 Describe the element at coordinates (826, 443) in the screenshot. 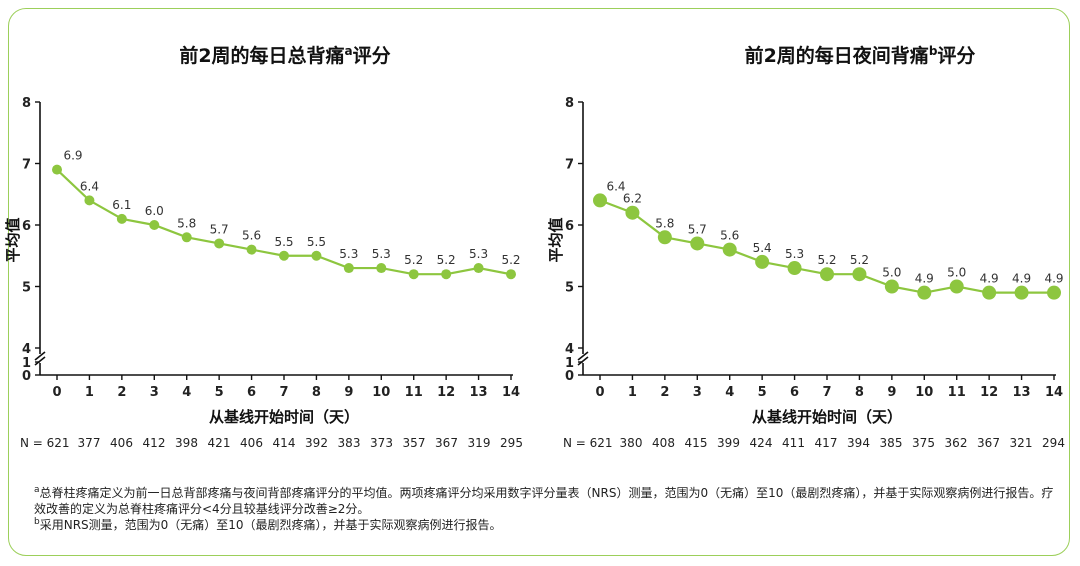

I see `n-value: 417` at that location.